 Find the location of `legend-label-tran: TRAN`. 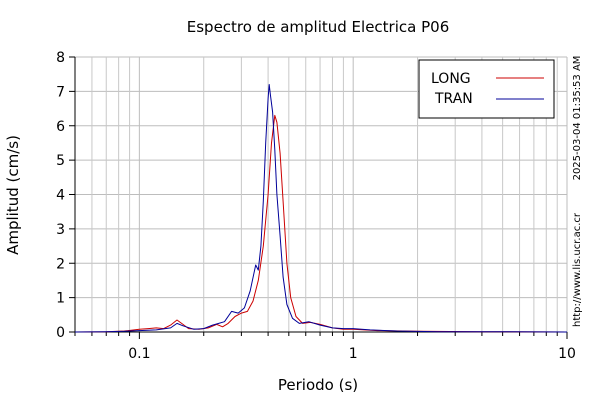

legend-label-tran: TRAN is located at coordinates (453, 99).